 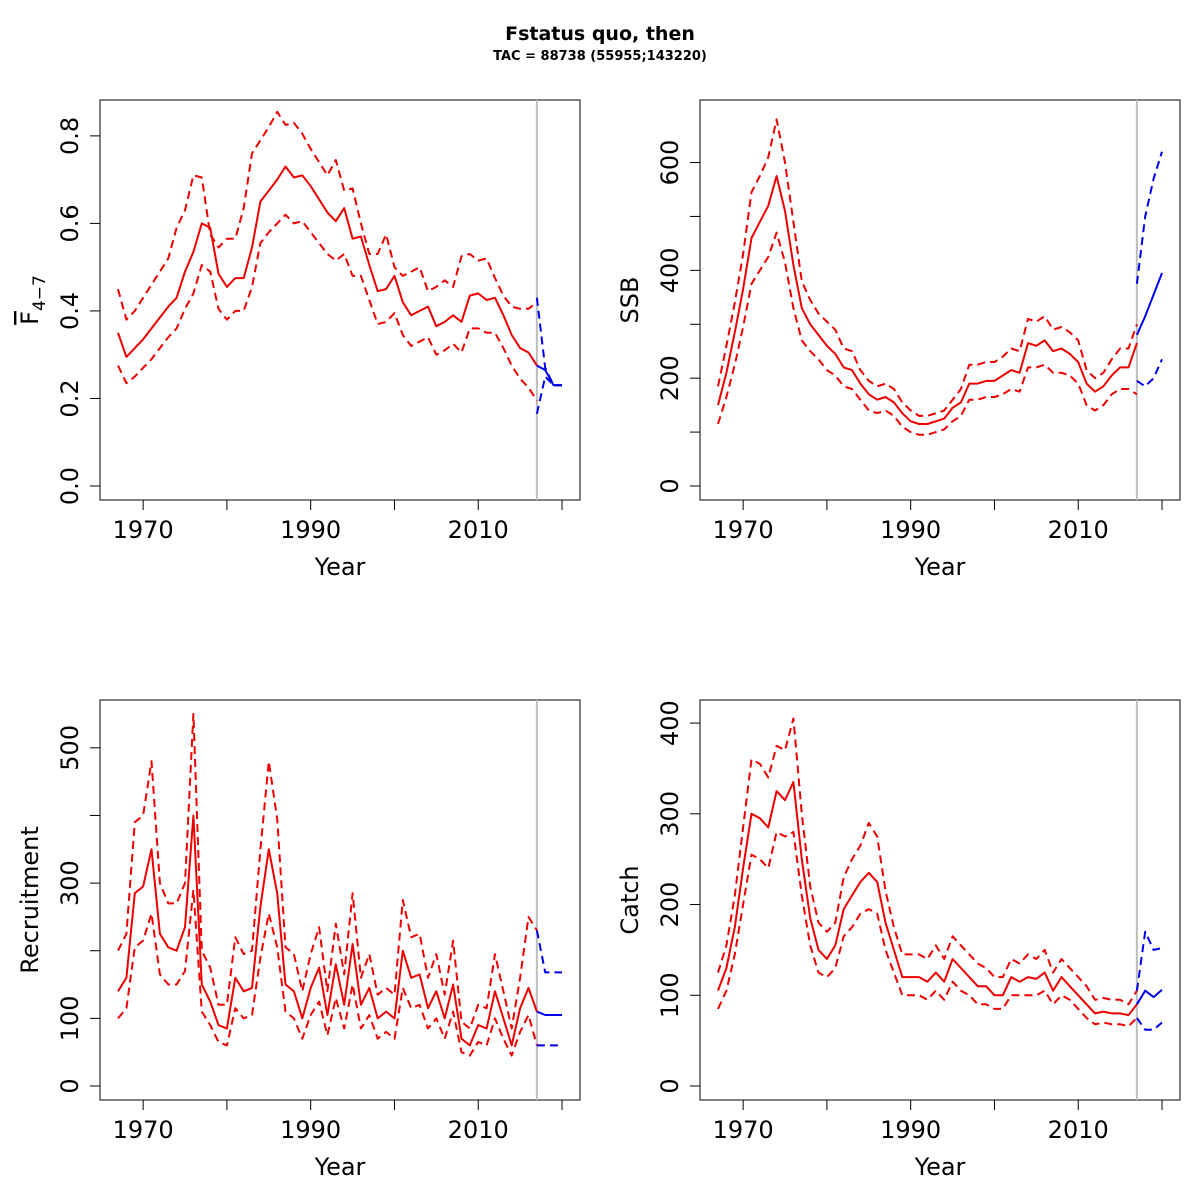 I want to click on y-tick-label: 600, so click(x=670, y=163).